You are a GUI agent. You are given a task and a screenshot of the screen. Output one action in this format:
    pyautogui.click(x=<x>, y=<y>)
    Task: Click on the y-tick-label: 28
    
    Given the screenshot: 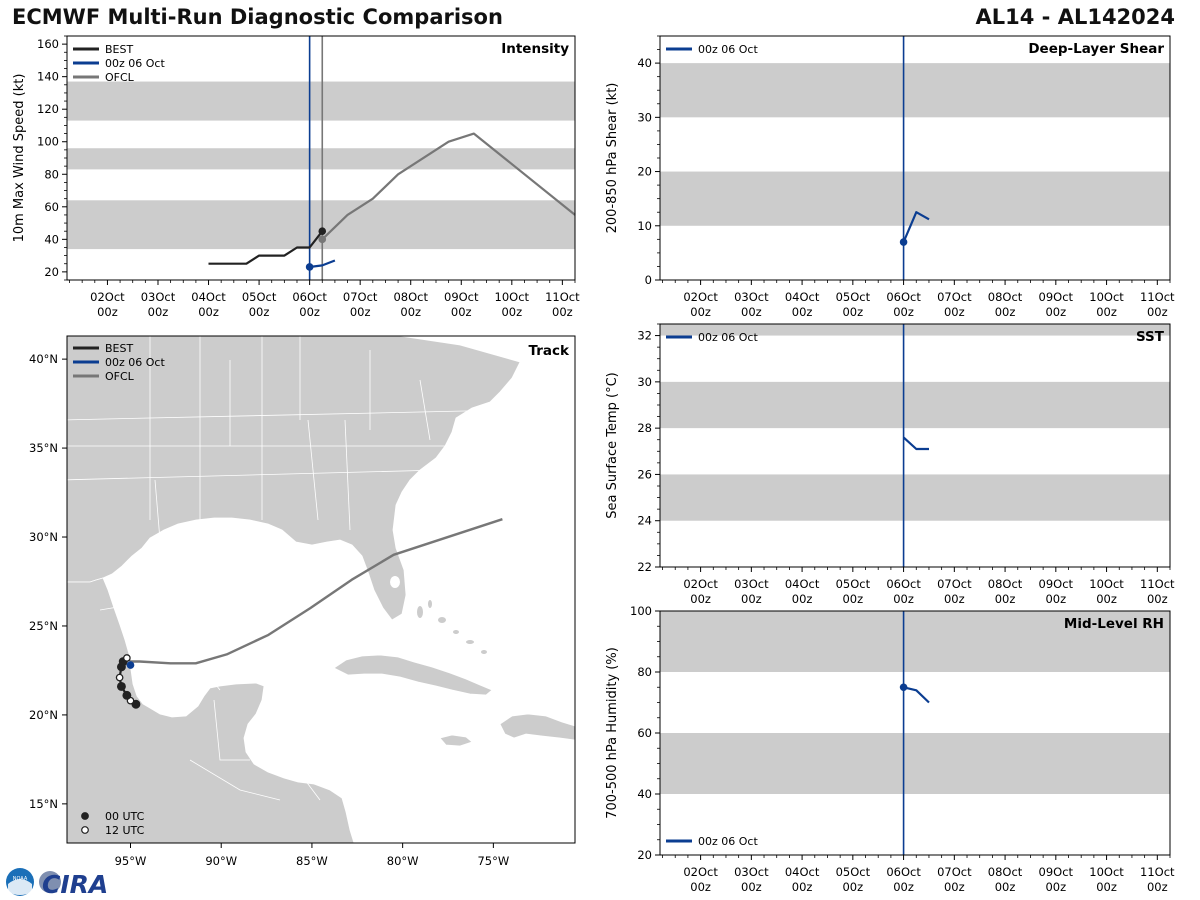 What is the action you would take?
    pyautogui.click(x=644, y=428)
    